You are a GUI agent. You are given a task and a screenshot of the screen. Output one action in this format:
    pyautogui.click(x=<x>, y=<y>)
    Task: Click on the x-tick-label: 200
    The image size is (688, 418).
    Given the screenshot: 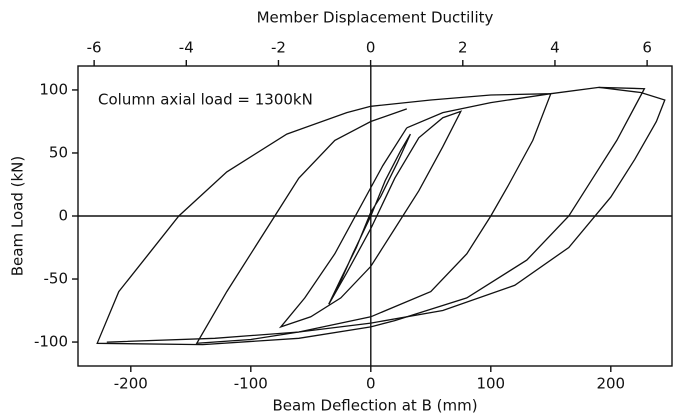 What is the action you would take?
    pyautogui.click(x=610, y=384)
    